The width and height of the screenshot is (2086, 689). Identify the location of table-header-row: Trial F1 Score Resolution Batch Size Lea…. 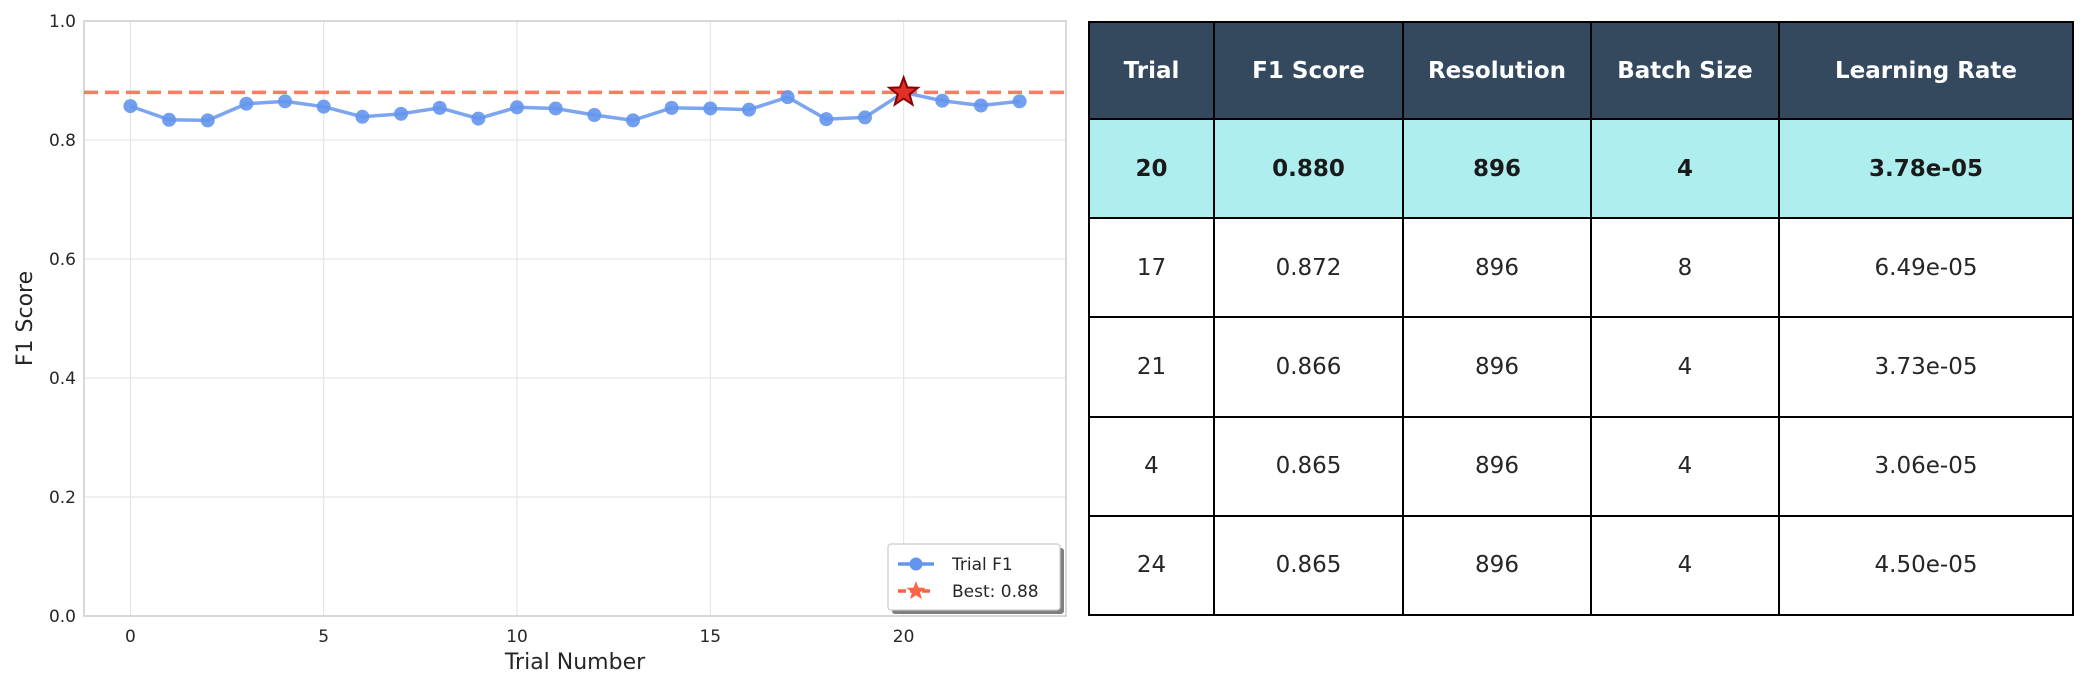
(1581, 70).